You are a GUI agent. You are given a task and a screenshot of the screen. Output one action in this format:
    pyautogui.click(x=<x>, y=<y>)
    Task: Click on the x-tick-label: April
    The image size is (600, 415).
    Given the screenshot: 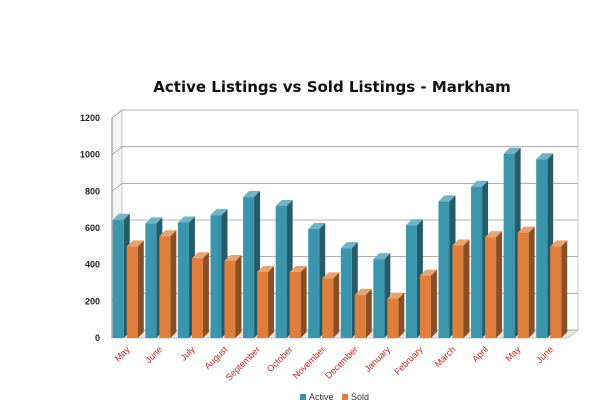 What is the action you would take?
    pyautogui.click(x=480, y=354)
    